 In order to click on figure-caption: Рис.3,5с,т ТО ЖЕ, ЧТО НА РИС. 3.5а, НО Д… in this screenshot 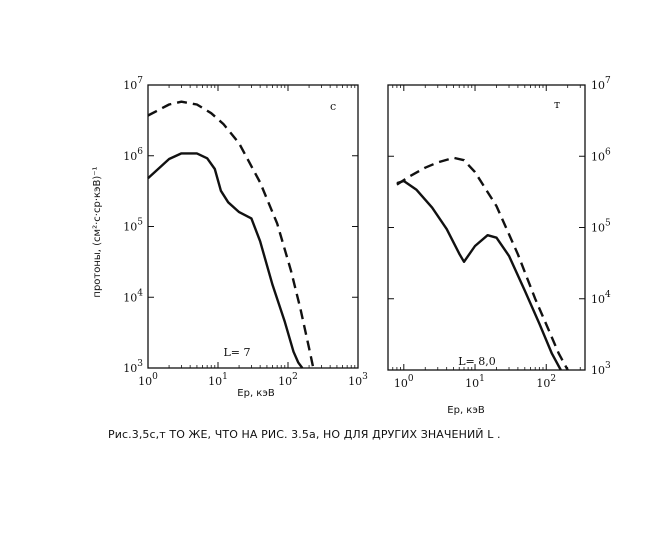, I will do `click(304, 434)`.